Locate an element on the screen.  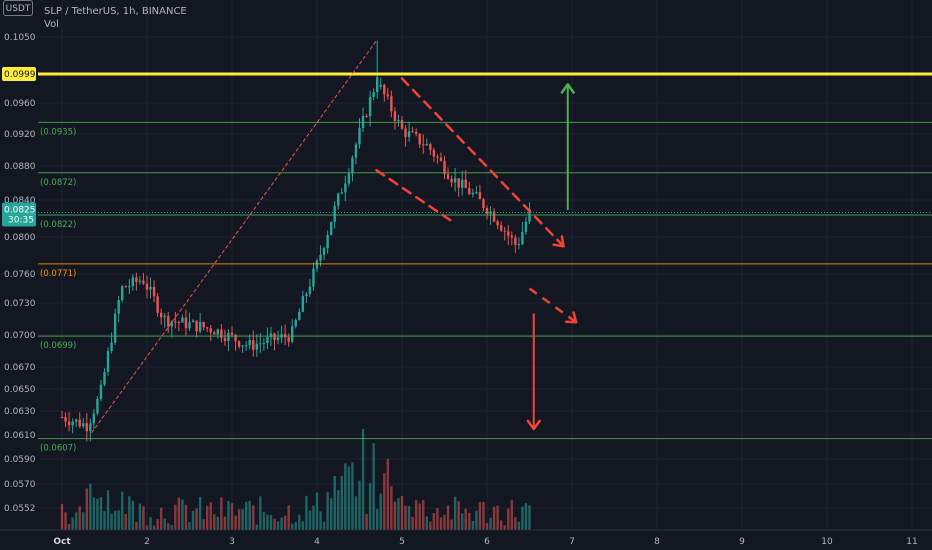
time-tick-label: 10 is located at coordinates (827, 542).